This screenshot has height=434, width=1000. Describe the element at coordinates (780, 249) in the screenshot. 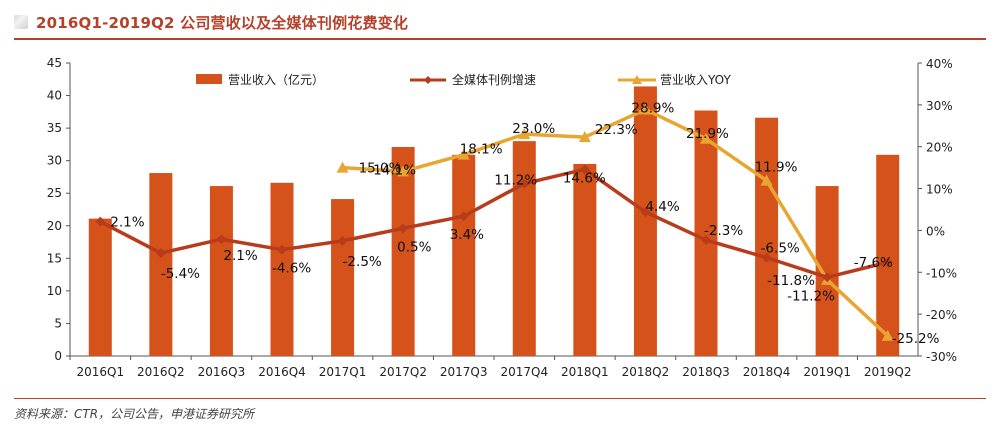

I see `media-growth-data-label: -6.5%` at that location.